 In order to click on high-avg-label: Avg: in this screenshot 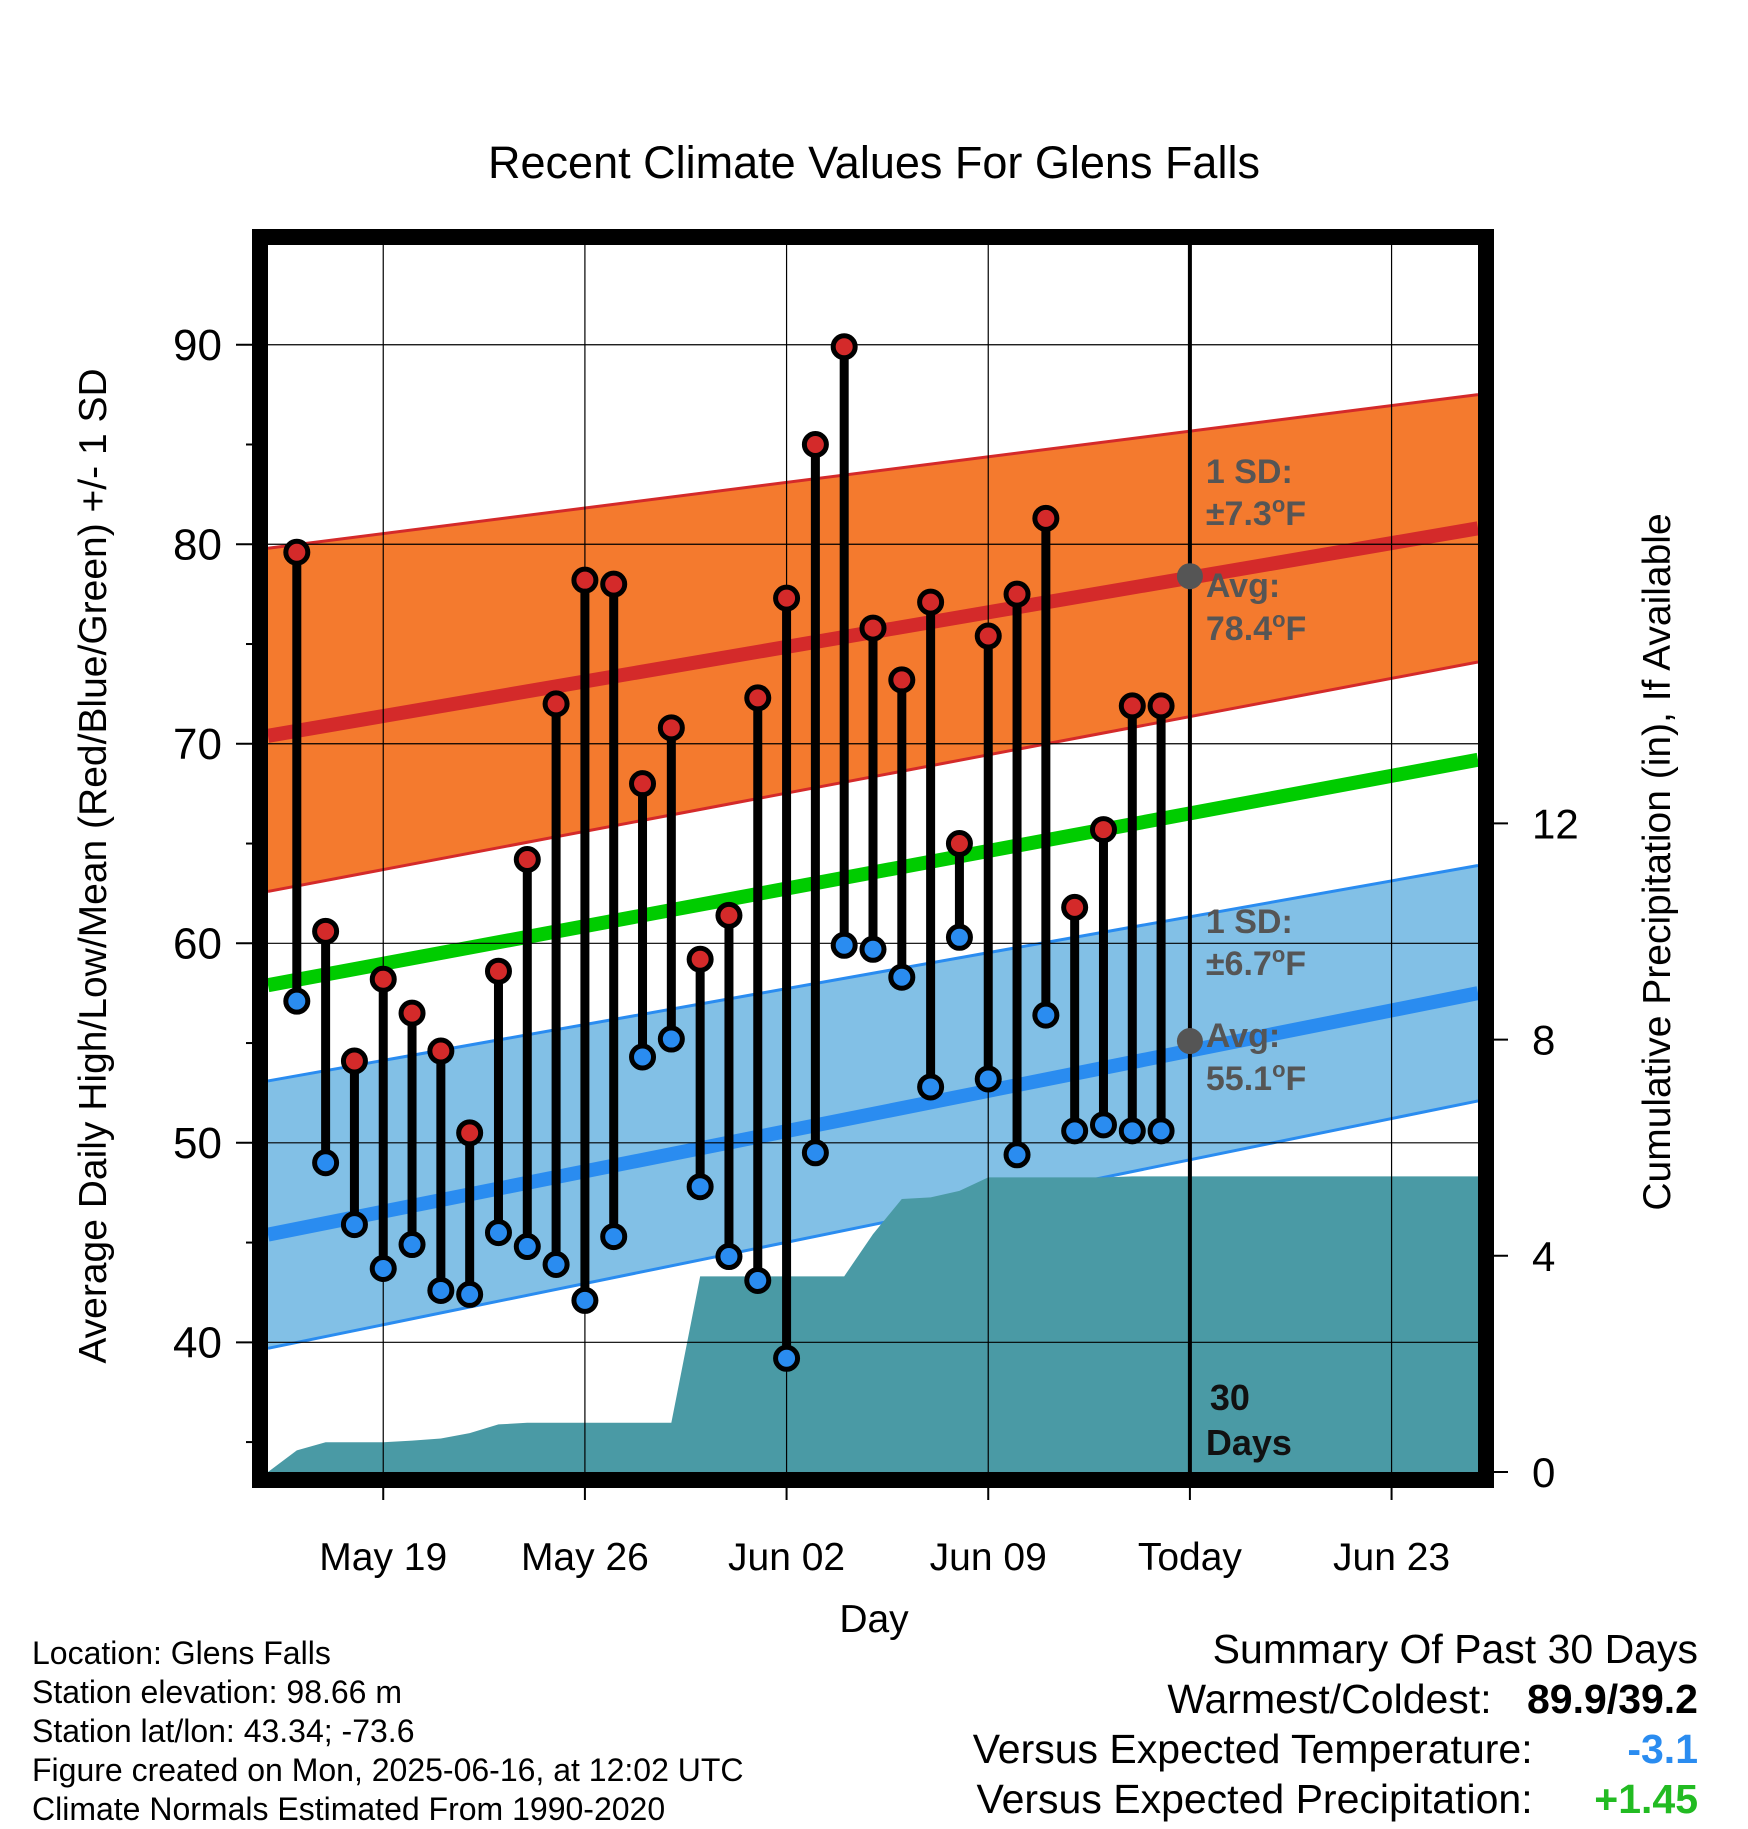, I will do `click(1243, 586)`.